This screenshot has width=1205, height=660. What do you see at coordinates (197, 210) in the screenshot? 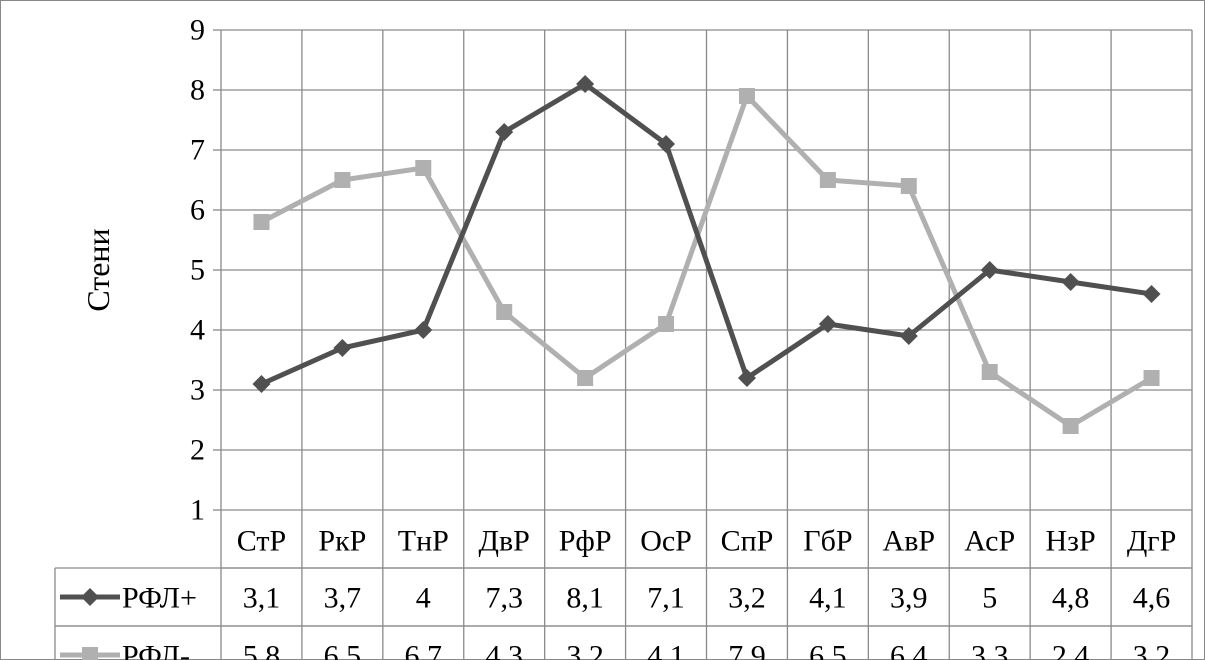
I see `y-tick-label: 6` at bounding box center [197, 210].